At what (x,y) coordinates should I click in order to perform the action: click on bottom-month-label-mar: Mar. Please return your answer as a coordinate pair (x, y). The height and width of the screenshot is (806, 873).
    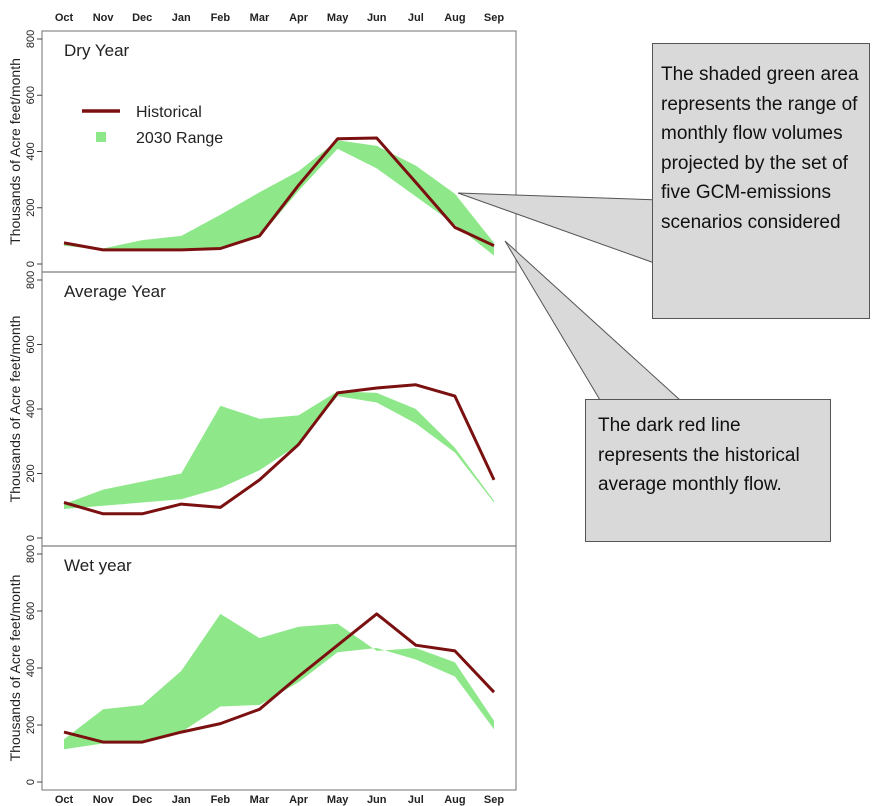
    Looking at the image, I should click on (260, 800).